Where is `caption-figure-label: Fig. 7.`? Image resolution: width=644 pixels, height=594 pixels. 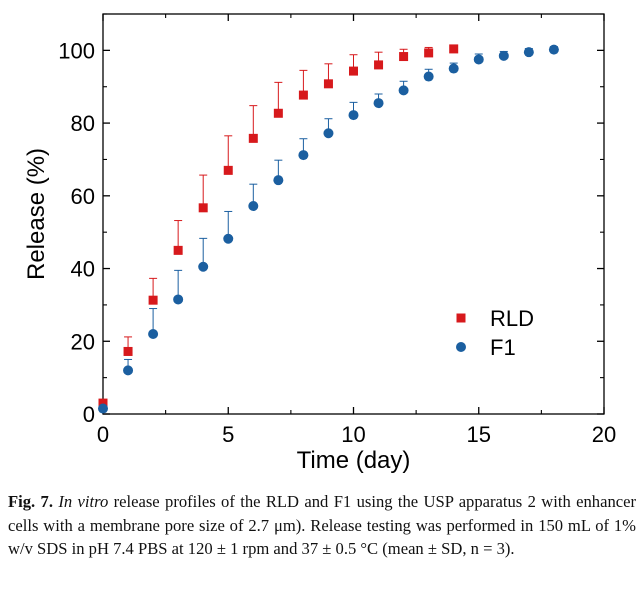
caption-figure-label: Fig. 7. is located at coordinates (30, 501).